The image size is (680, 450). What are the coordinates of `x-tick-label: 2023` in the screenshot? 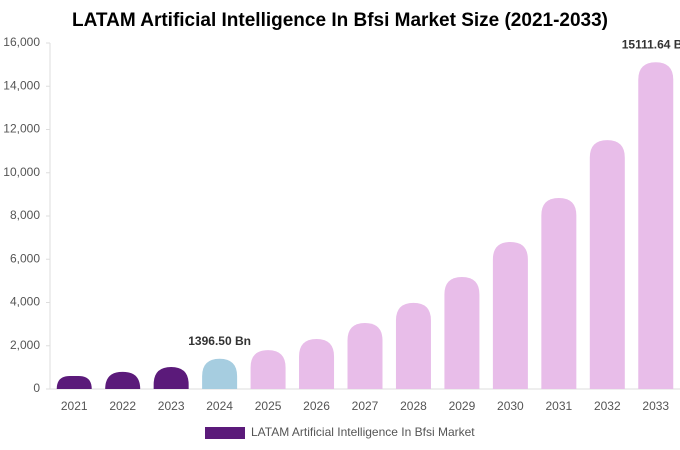 It's located at (171, 406).